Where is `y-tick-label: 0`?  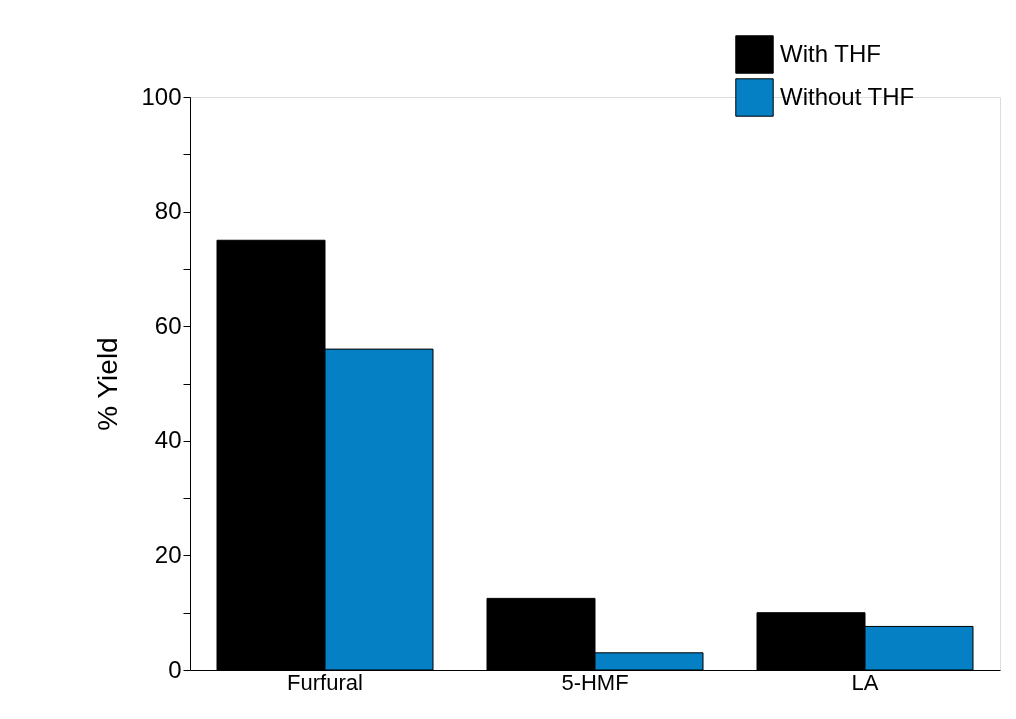 y-tick-label: 0 is located at coordinates (175, 669).